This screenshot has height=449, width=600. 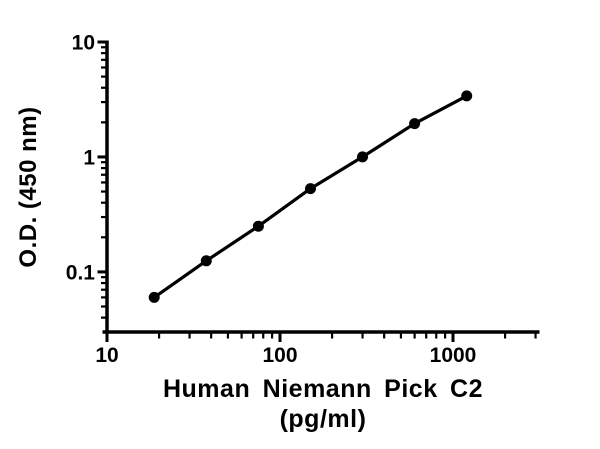 What do you see at coordinates (279, 355) in the screenshot?
I see `x-tick-label: 100` at bounding box center [279, 355].